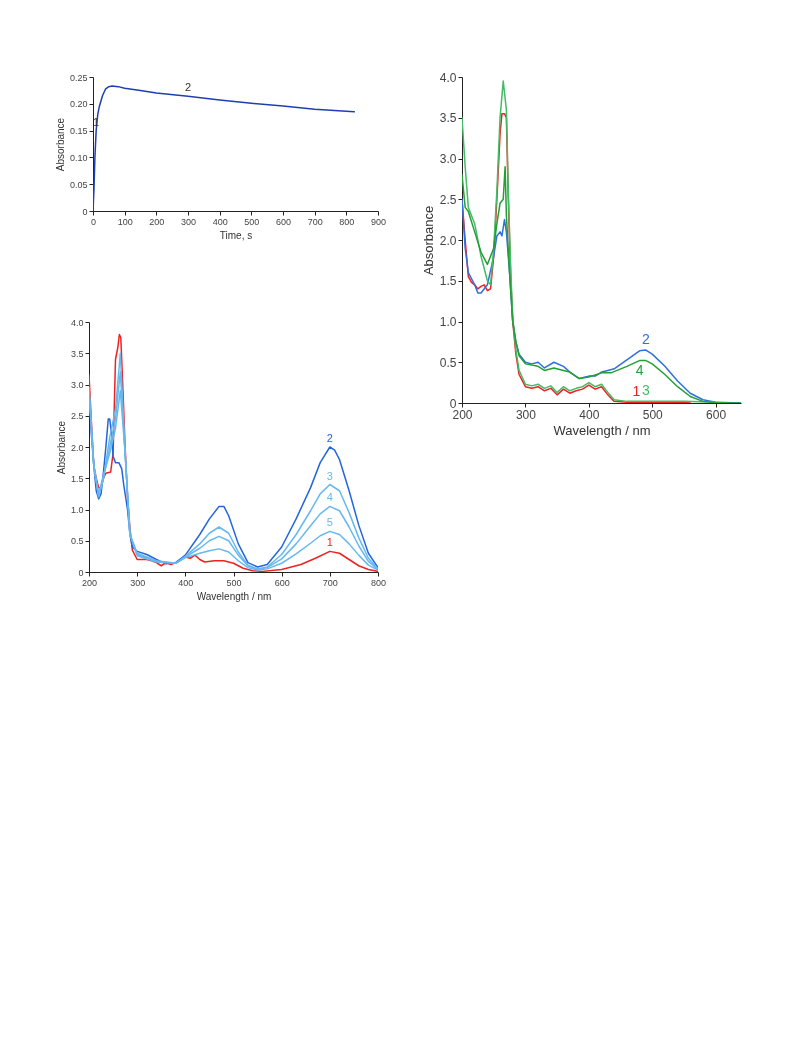 The height and width of the screenshot is (1057, 793). I want to click on x-axis-title: Time, s, so click(236, 235).